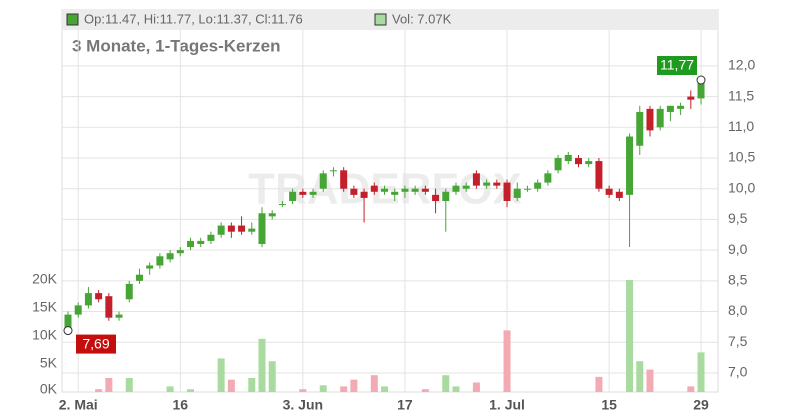 The image size is (800, 420). Describe the element at coordinates (45, 335) in the screenshot. I see `y2-tick-label: 10K` at that location.